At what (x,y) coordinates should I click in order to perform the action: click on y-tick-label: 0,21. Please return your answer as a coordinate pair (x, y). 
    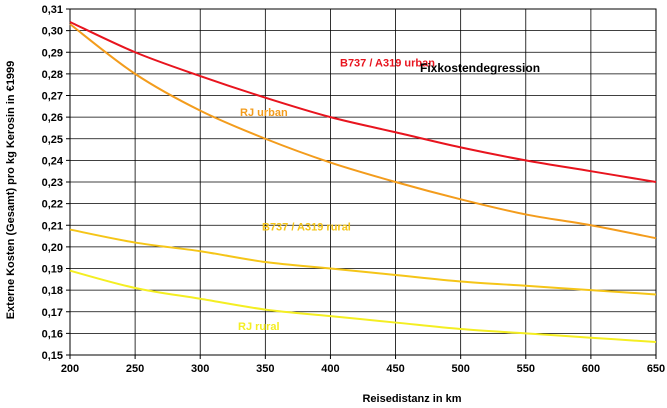
    Looking at the image, I should click on (52, 226).